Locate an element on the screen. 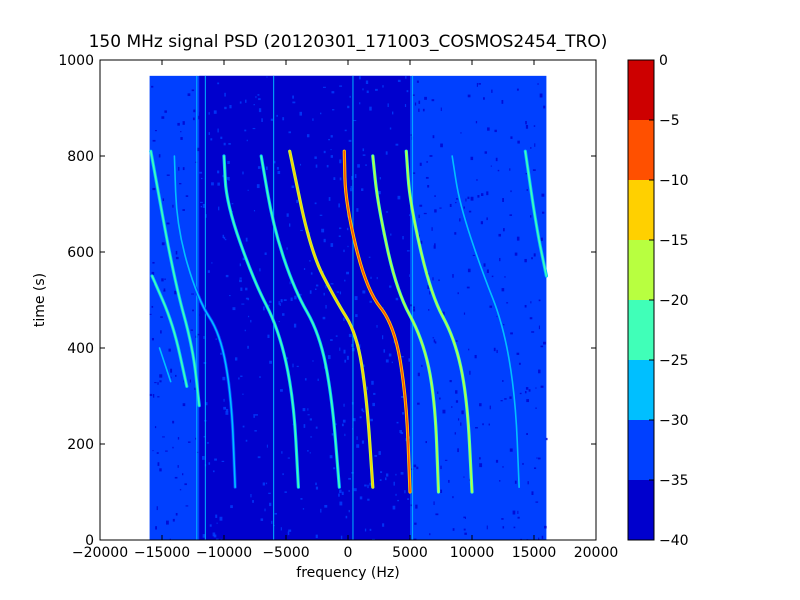 Image resolution: width=800 pixels, height=600 pixels. x-tick-label: −20000 is located at coordinates (100, 553).